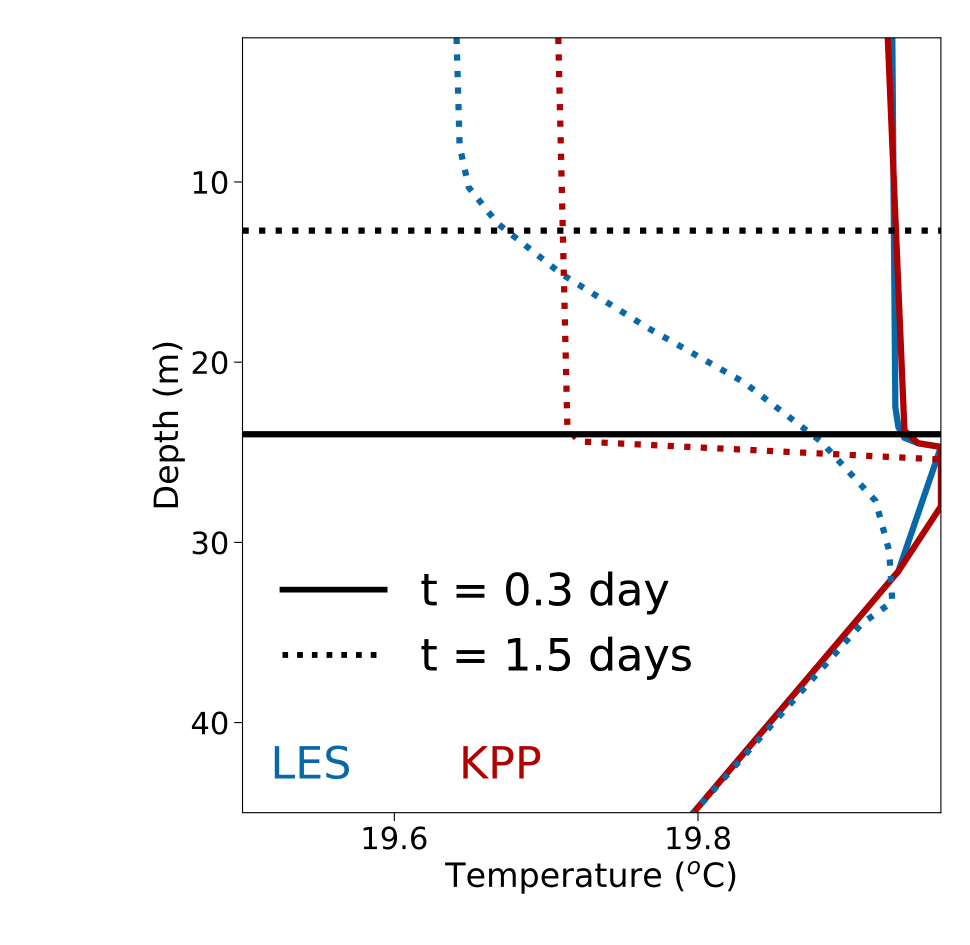  Describe the element at coordinates (395, 838) in the screenshot. I see `x-tick-label: 19.6` at that location.